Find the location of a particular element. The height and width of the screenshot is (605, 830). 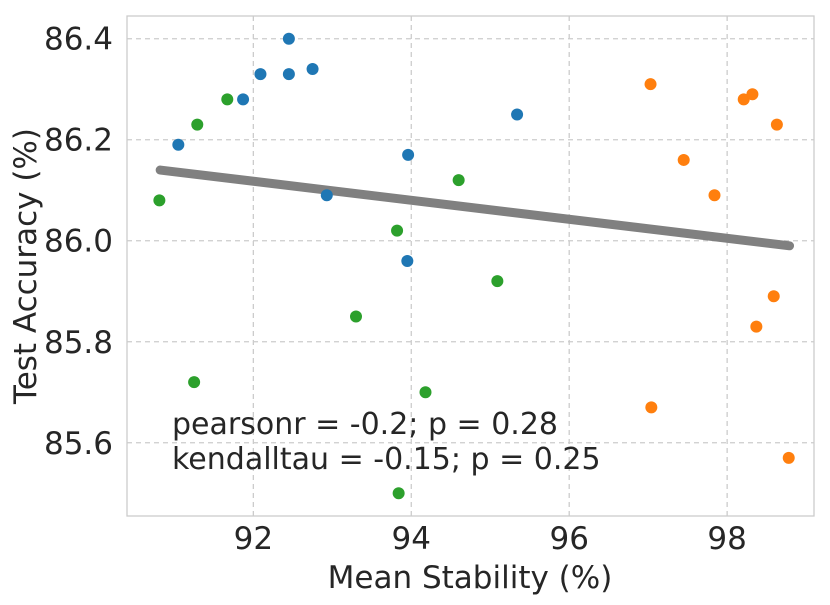

pearson-annotation: pearsonr = -0.2; p = 0.28 is located at coordinates (365, 424).